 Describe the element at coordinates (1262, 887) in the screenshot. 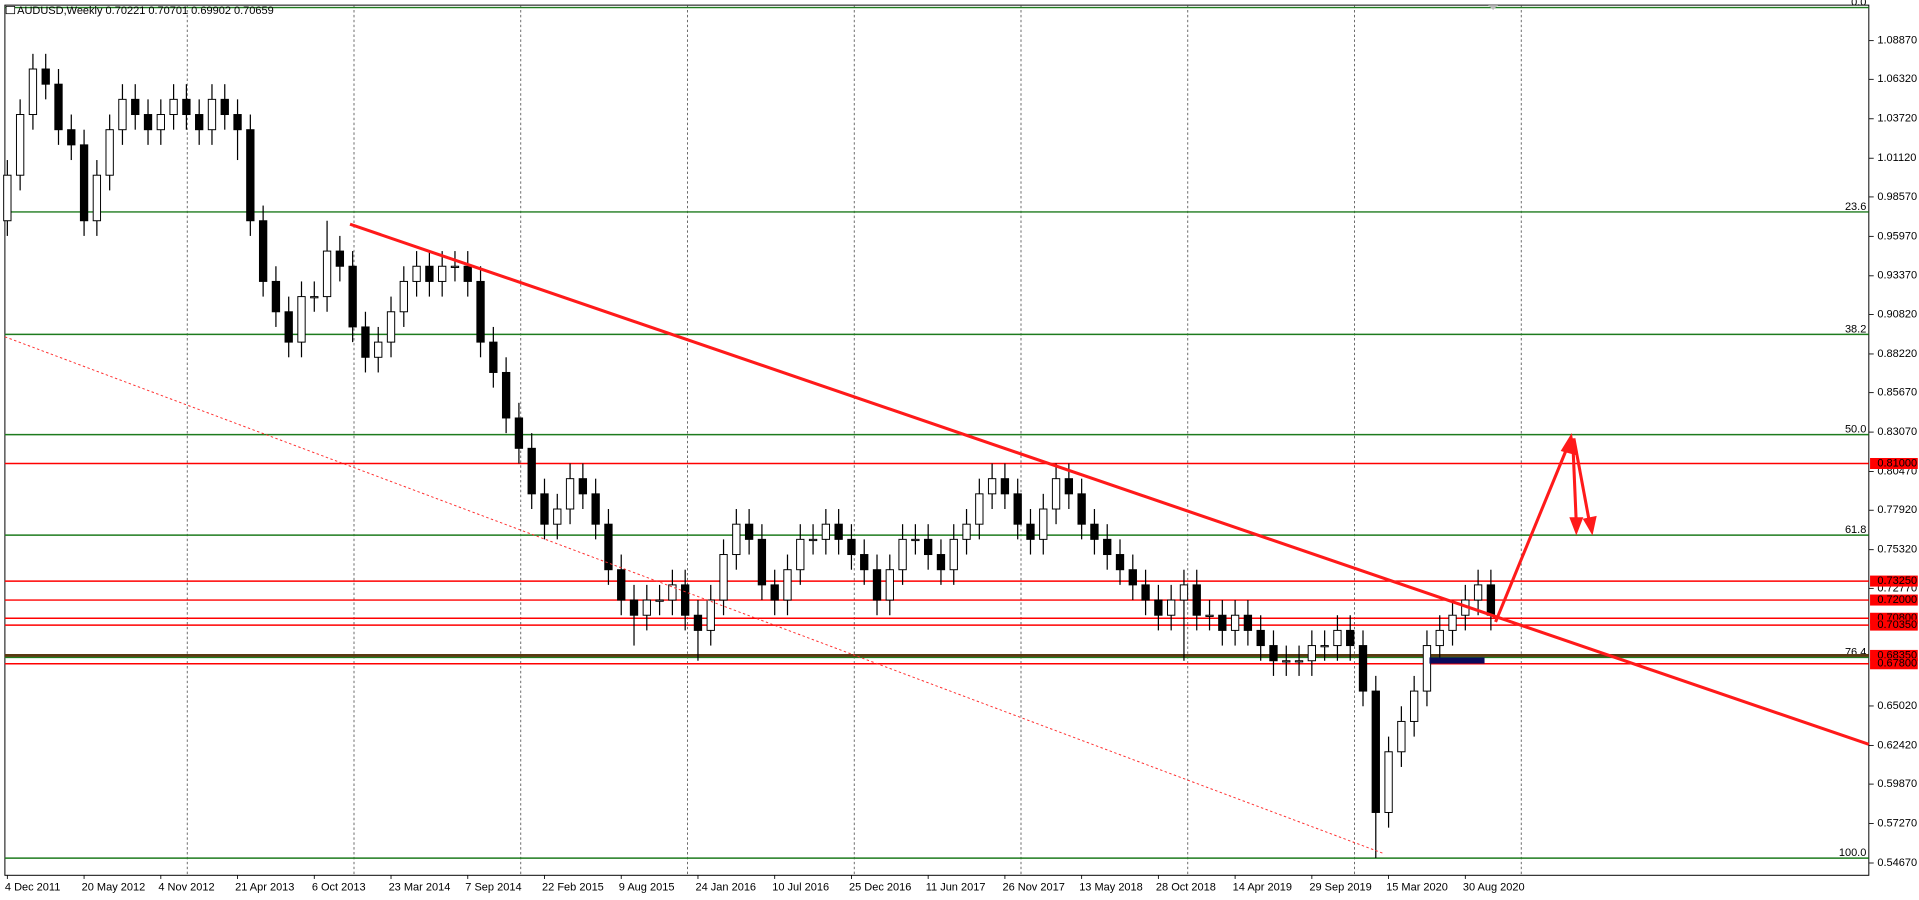

I see `x-tick-label: 14 Apr 2019` at that location.